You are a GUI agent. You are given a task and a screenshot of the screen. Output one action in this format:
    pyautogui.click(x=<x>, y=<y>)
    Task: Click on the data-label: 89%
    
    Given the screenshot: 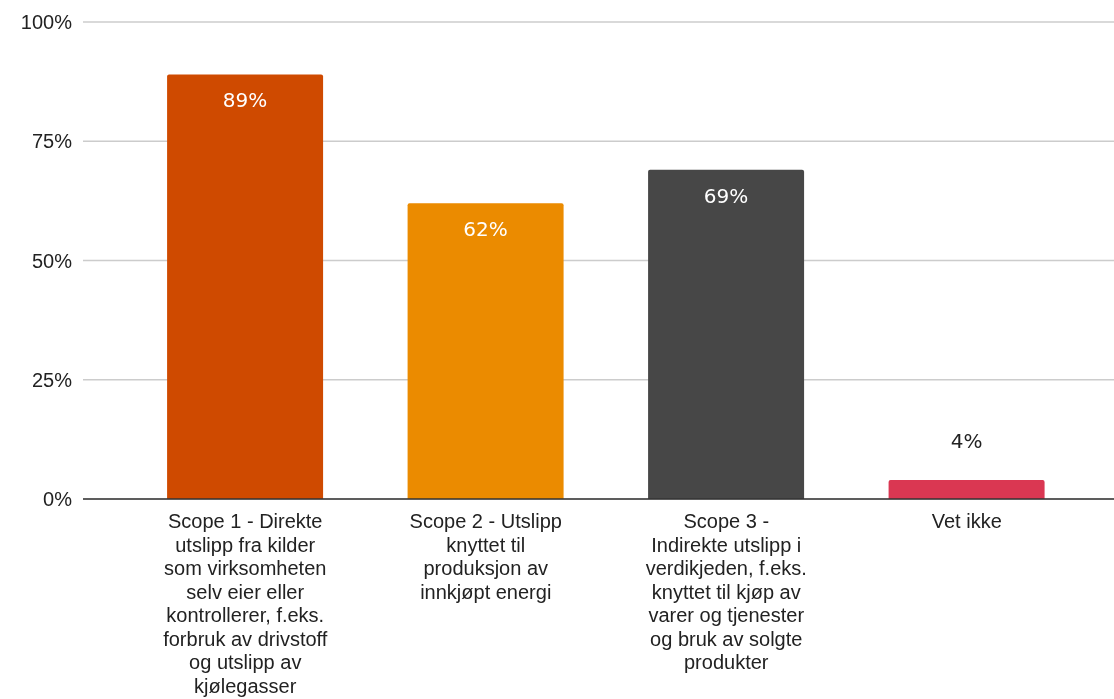 What is the action you would take?
    pyautogui.click(x=245, y=100)
    